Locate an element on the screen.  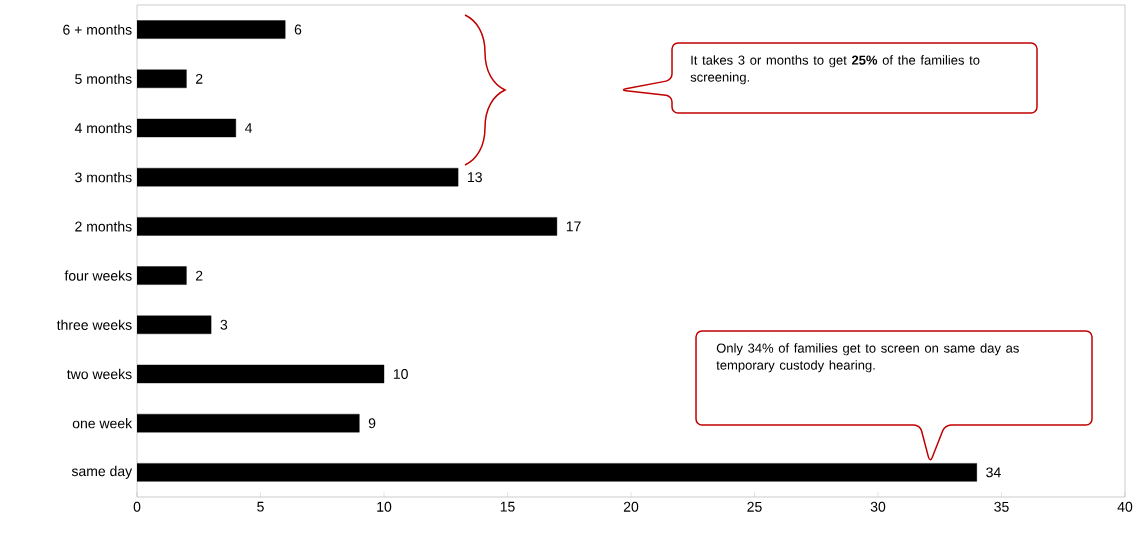
annotation: Only 34% of families get to screen on same day as temporary custody hearing. is located at coordinates (867, 358).